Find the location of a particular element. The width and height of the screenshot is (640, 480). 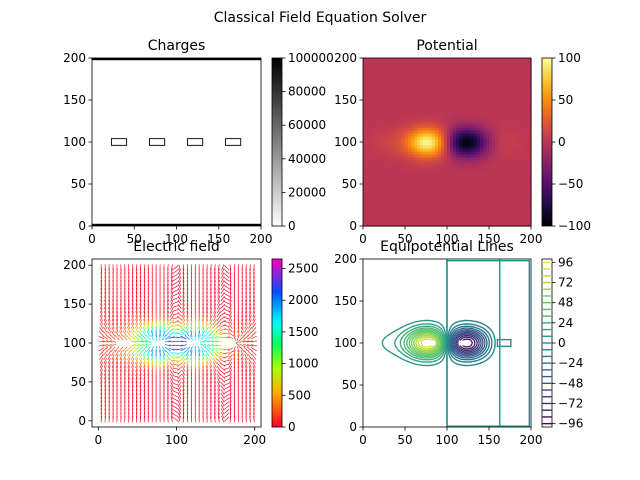

equipotential-xtick-label: 150 is located at coordinates (489, 440).